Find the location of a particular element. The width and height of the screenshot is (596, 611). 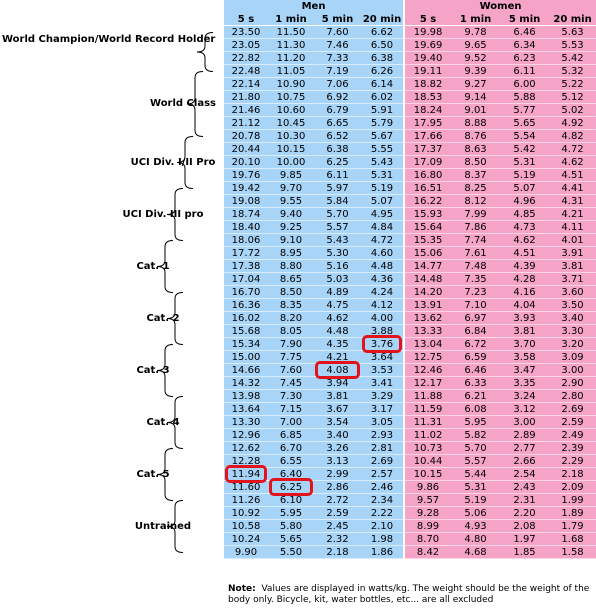

men-value-cell: 10.15 is located at coordinates (291, 149).